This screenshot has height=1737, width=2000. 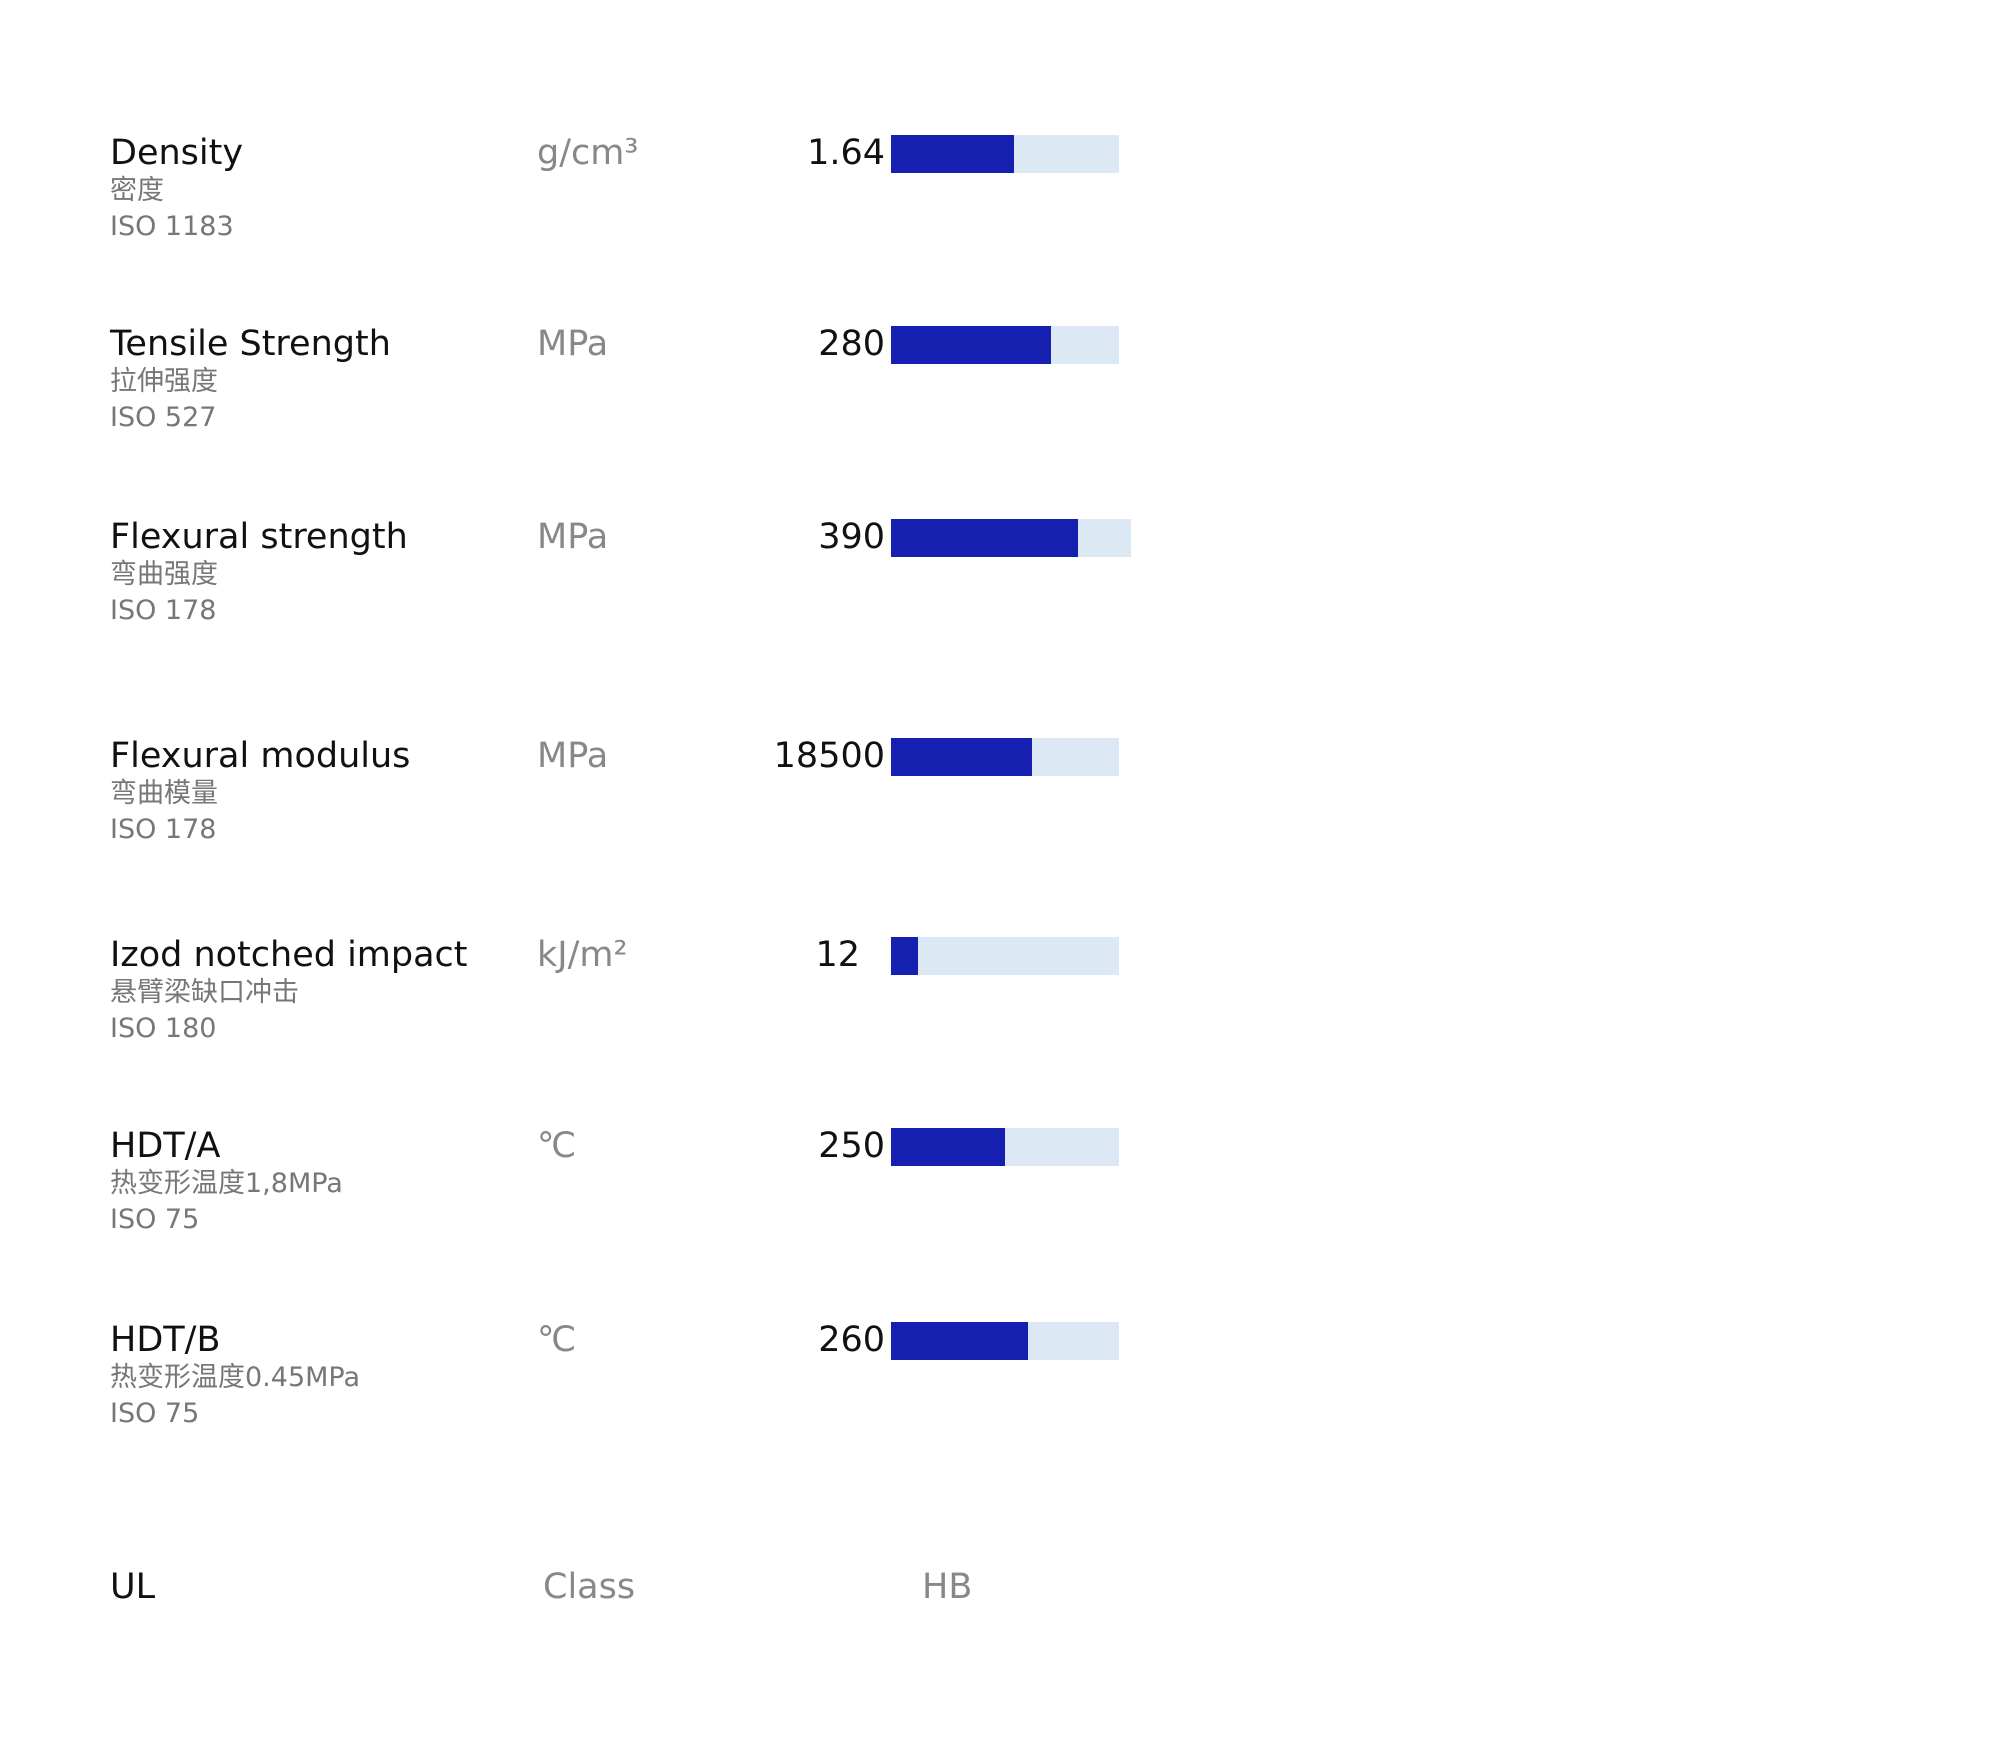 What do you see at coordinates (177, 153) in the screenshot?
I see `property-name: Density` at bounding box center [177, 153].